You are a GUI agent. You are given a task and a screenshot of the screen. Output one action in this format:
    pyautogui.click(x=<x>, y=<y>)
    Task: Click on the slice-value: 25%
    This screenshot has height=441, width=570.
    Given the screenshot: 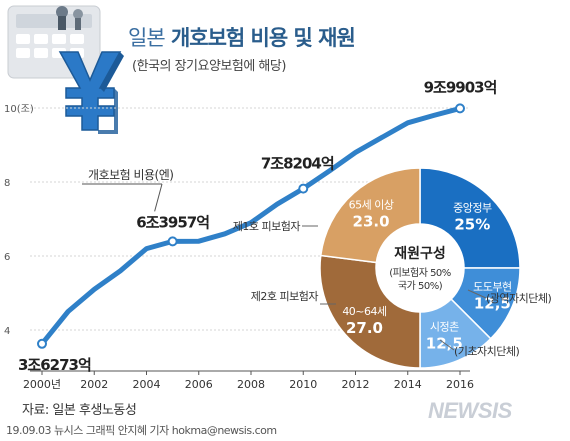 What is the action you would take?
    pyautogui.click(x=472, y=225)
    